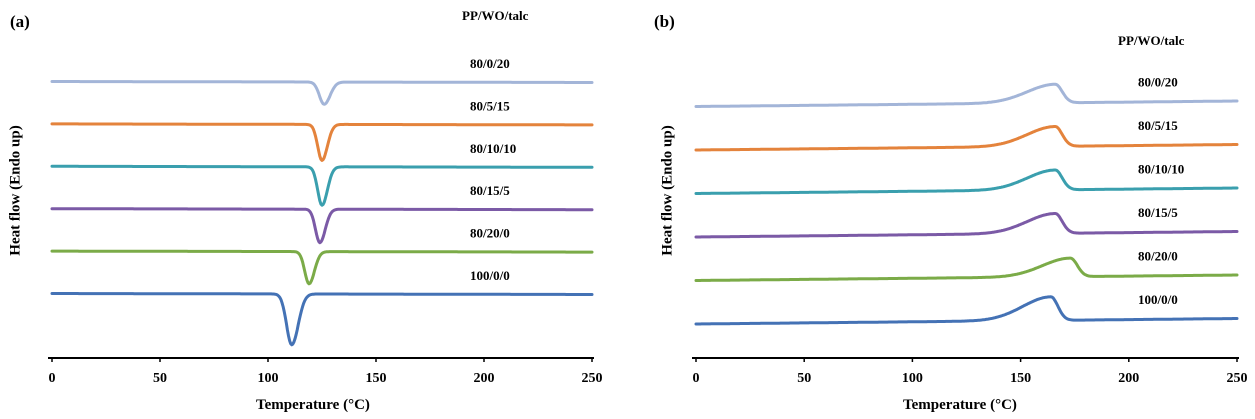  I want to click on panel-label: (a), so click(20, 21).